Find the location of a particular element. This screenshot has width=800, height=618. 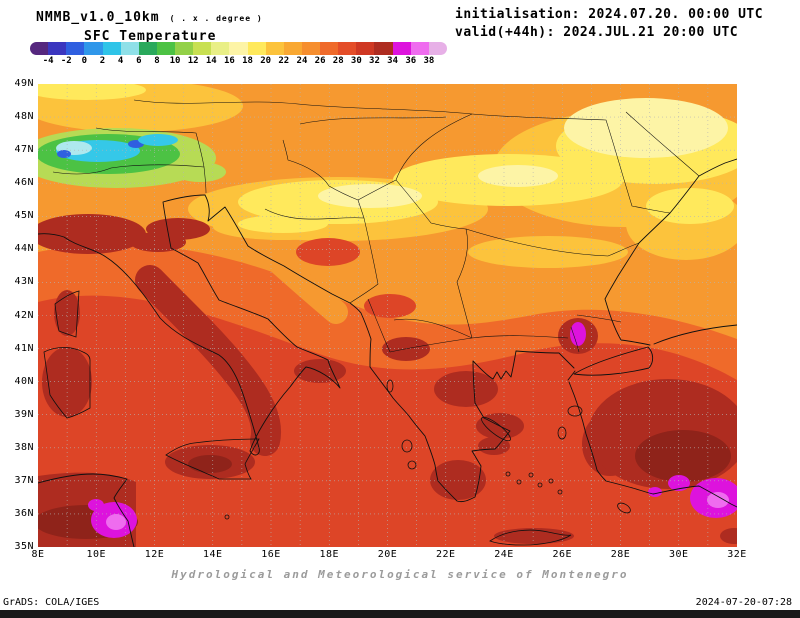

field-title: SFC Temperature is located at coordinates (150, 36).